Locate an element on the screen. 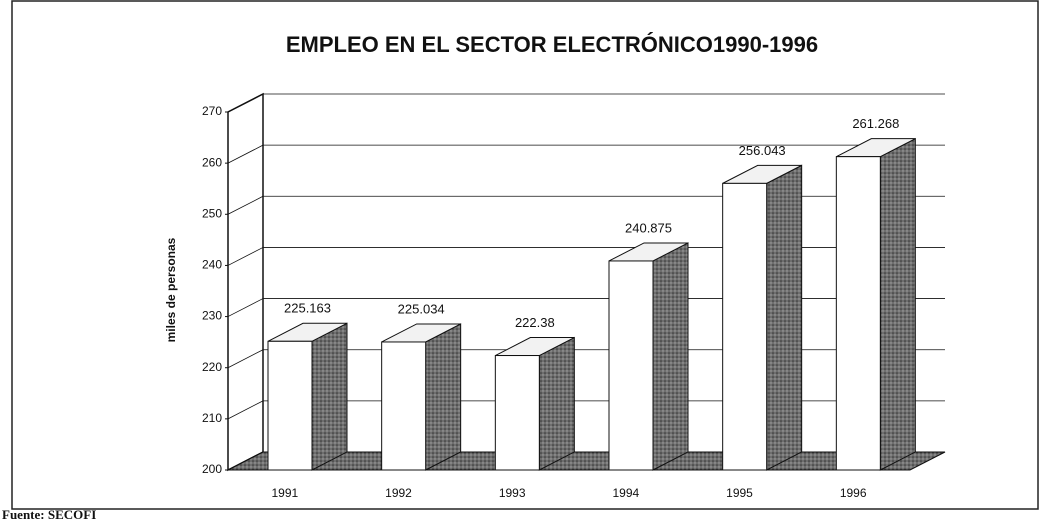 The image size is (1049, 529). data-label: 225.163 is located at coordinates (307, 308).